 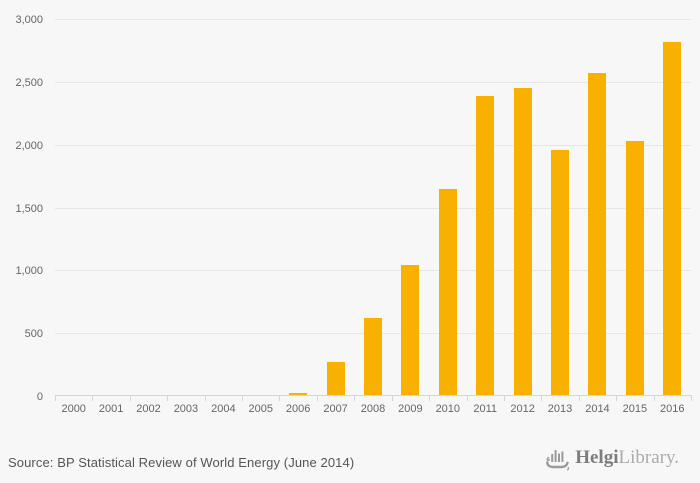 I want to click on x-axis-label-2007: 2007, so click(x=335, y=409).